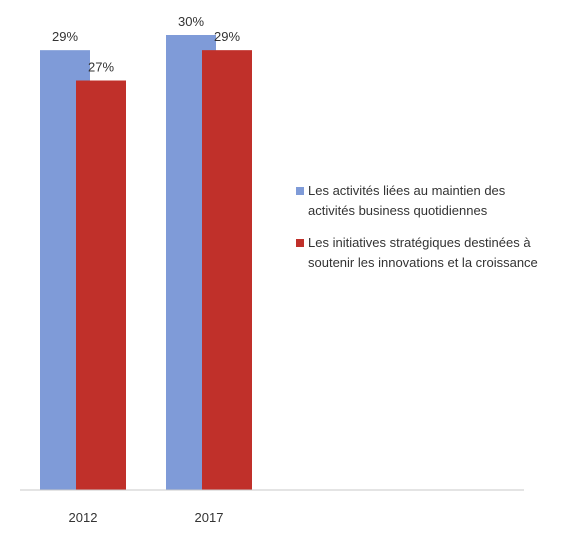  I want to click on legend-swatch-maintien, so click(300, 191).